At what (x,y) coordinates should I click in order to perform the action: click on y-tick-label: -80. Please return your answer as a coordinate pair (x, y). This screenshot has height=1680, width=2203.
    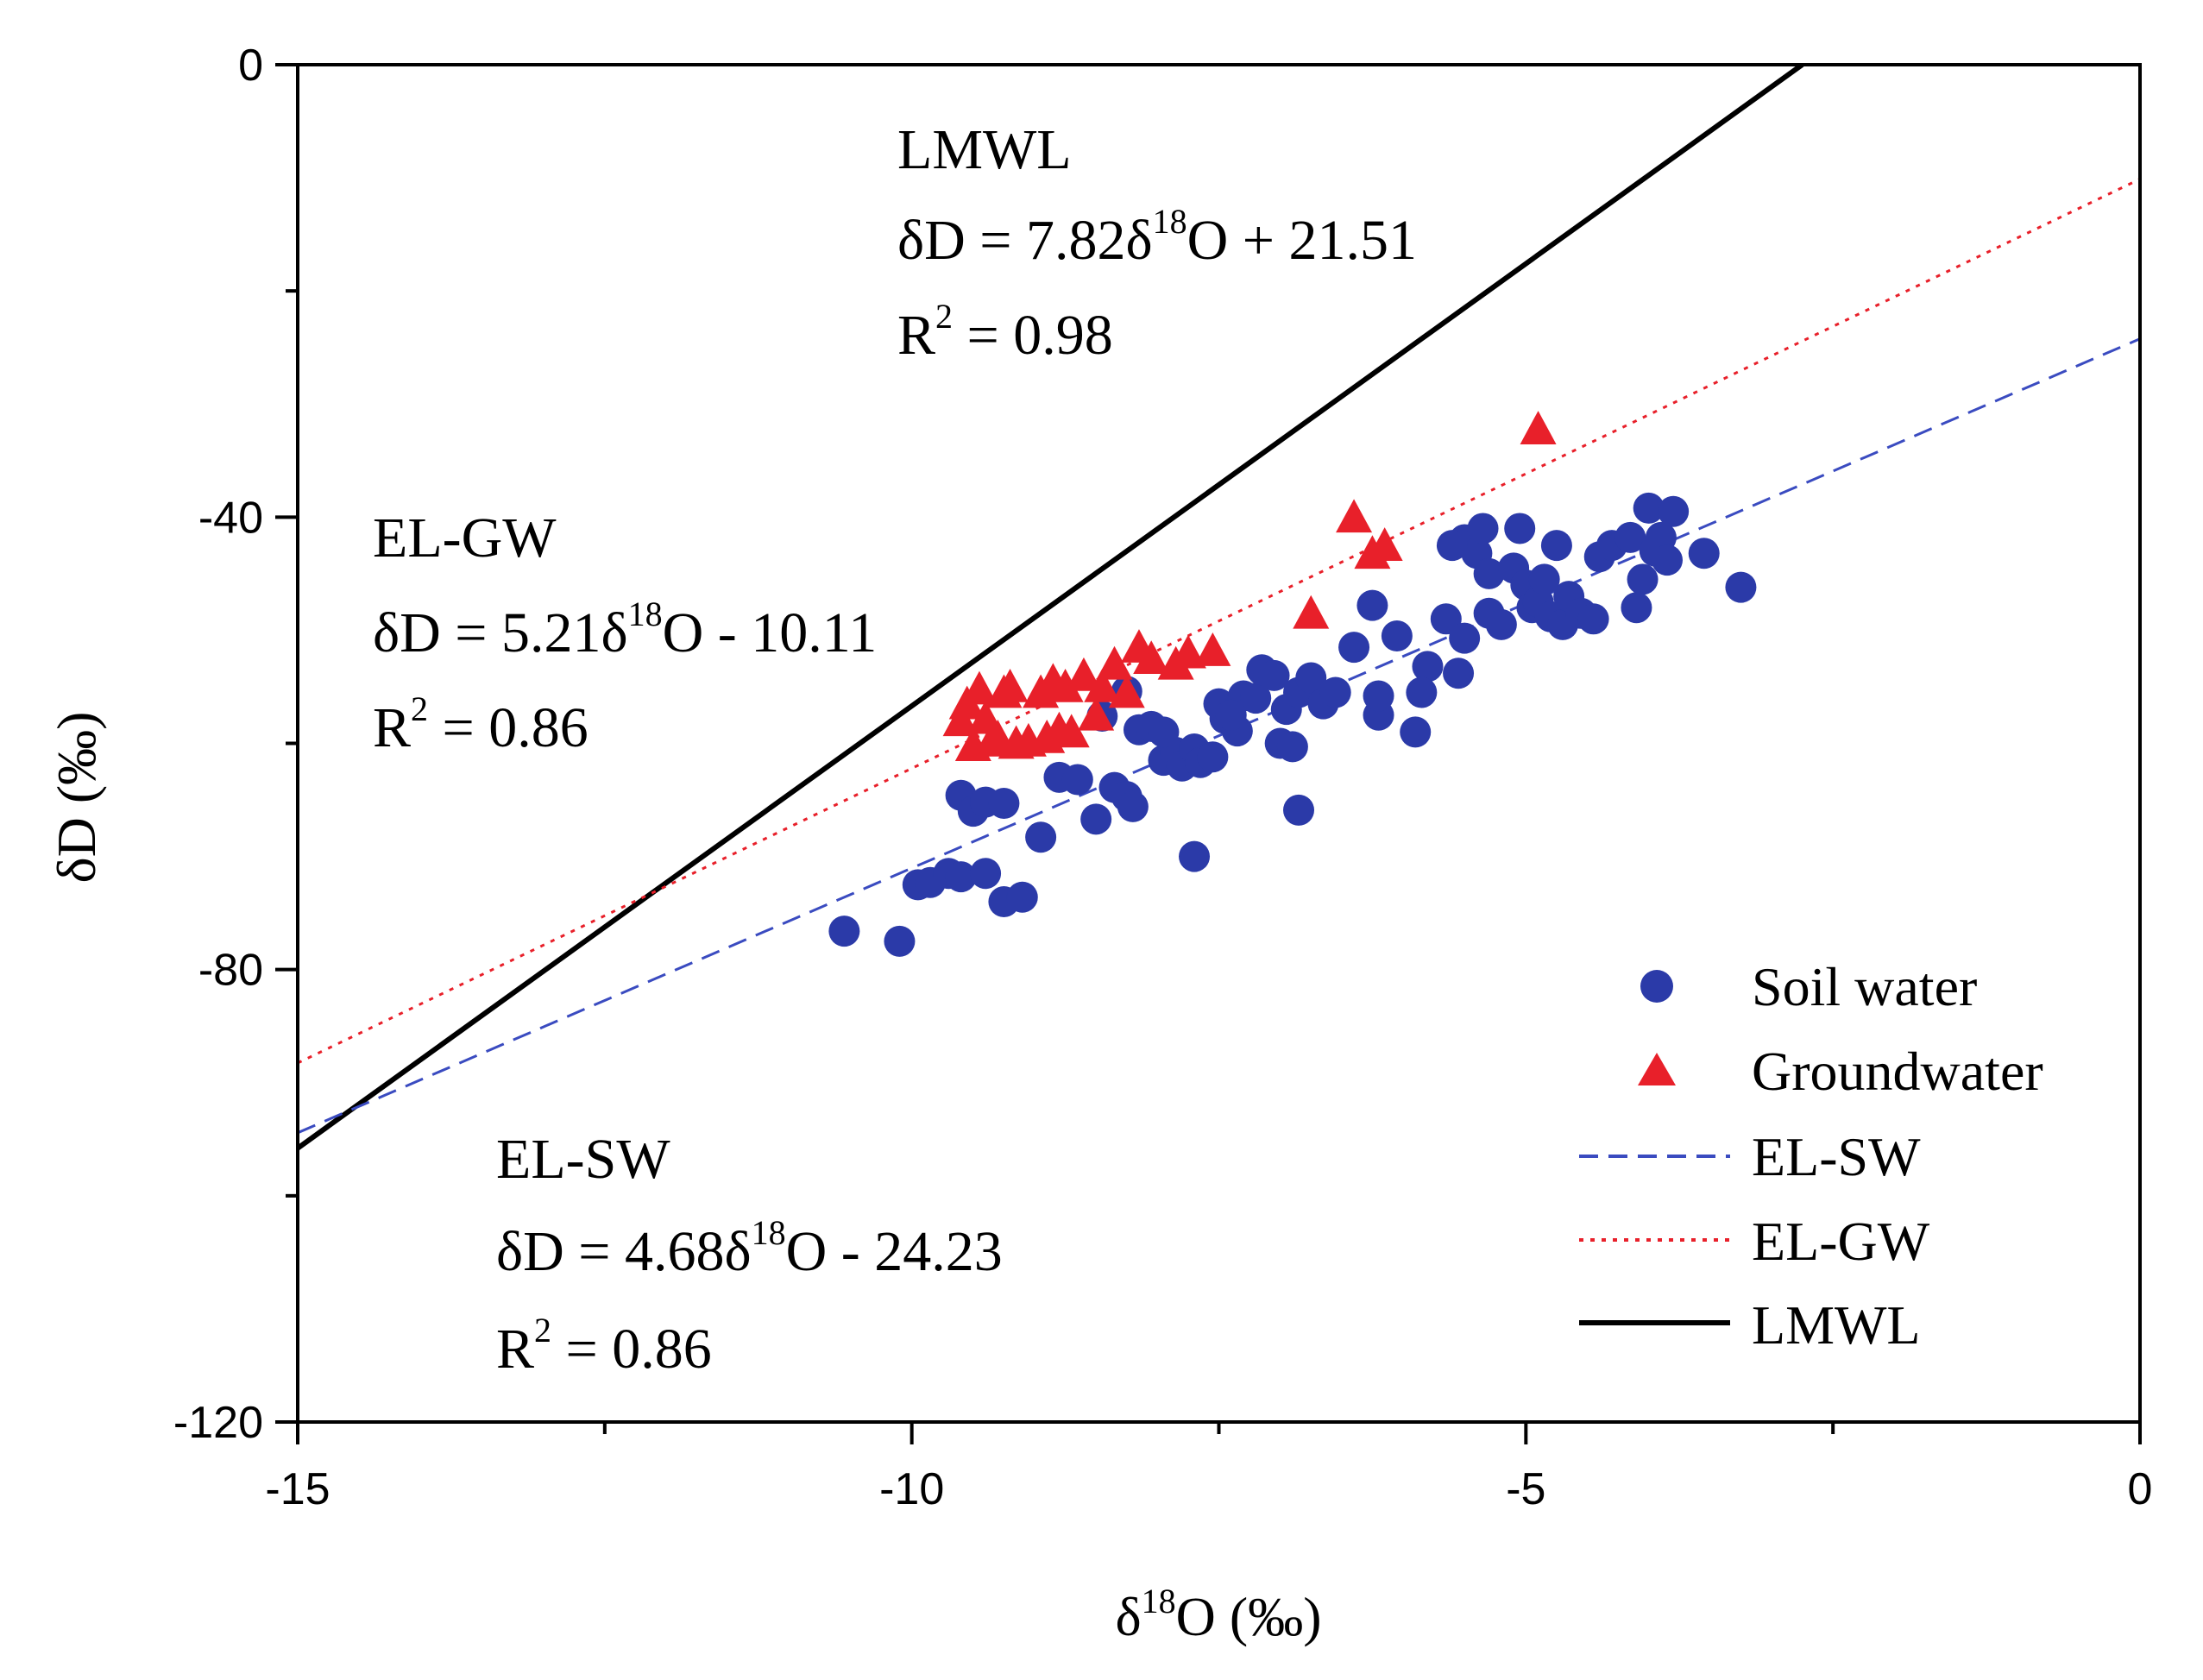
    Looking at the image, I should click on (230, 971).